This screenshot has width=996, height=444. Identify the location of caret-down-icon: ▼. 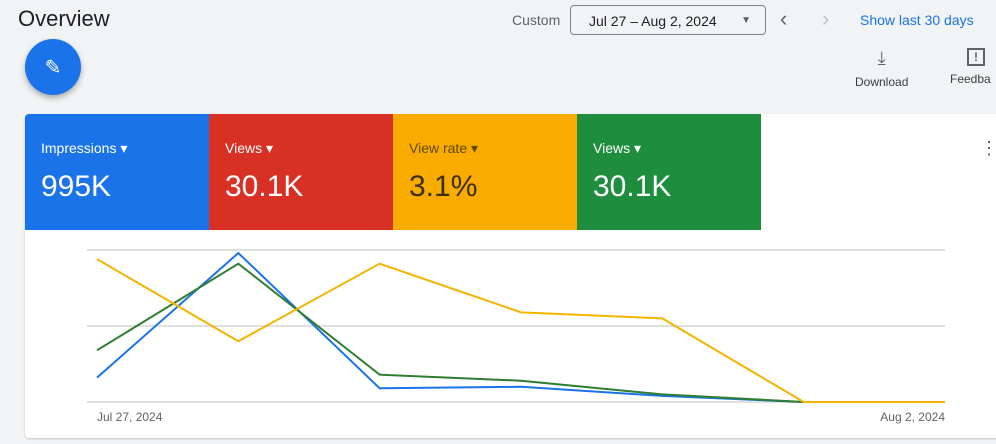
(746, 20).